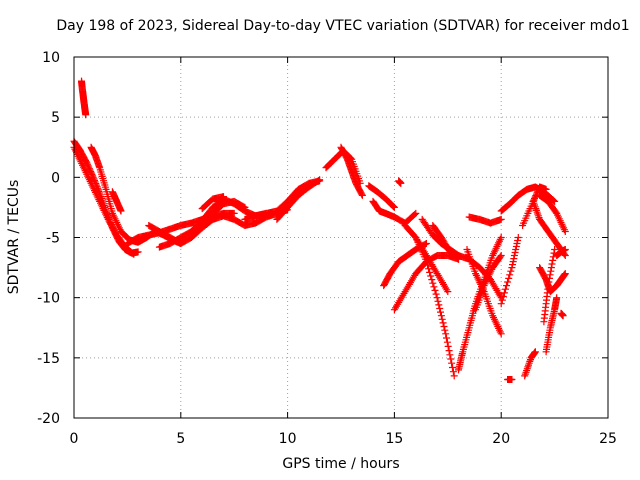 The image size is (640, 480). Describe the element at coordinates (288, 439) in the screenshot. I see `x-tick-label: 10` at that location.